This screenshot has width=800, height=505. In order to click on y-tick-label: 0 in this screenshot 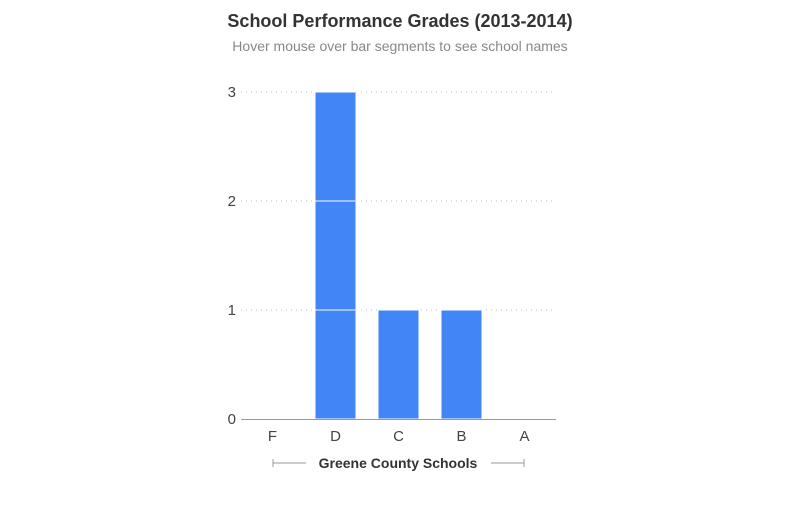, I will do `click(232, 419)`.